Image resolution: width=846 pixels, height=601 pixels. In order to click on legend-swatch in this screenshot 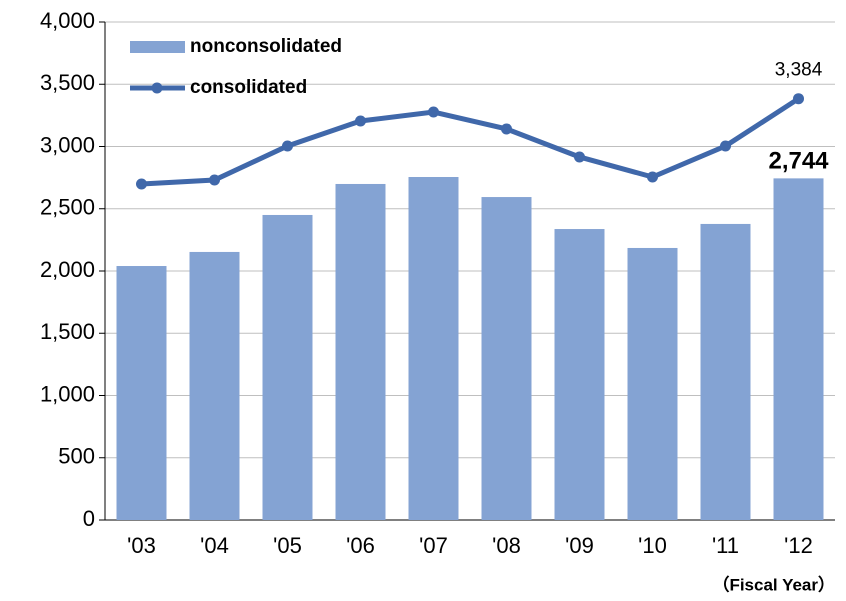, I will do `click(157, 47)`.